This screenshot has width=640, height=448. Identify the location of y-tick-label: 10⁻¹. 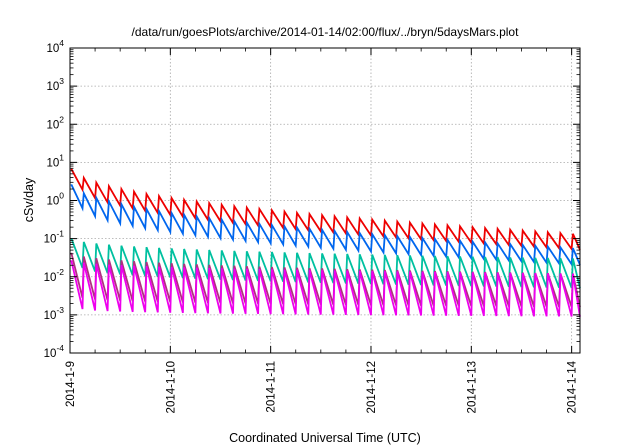
(54, 237).